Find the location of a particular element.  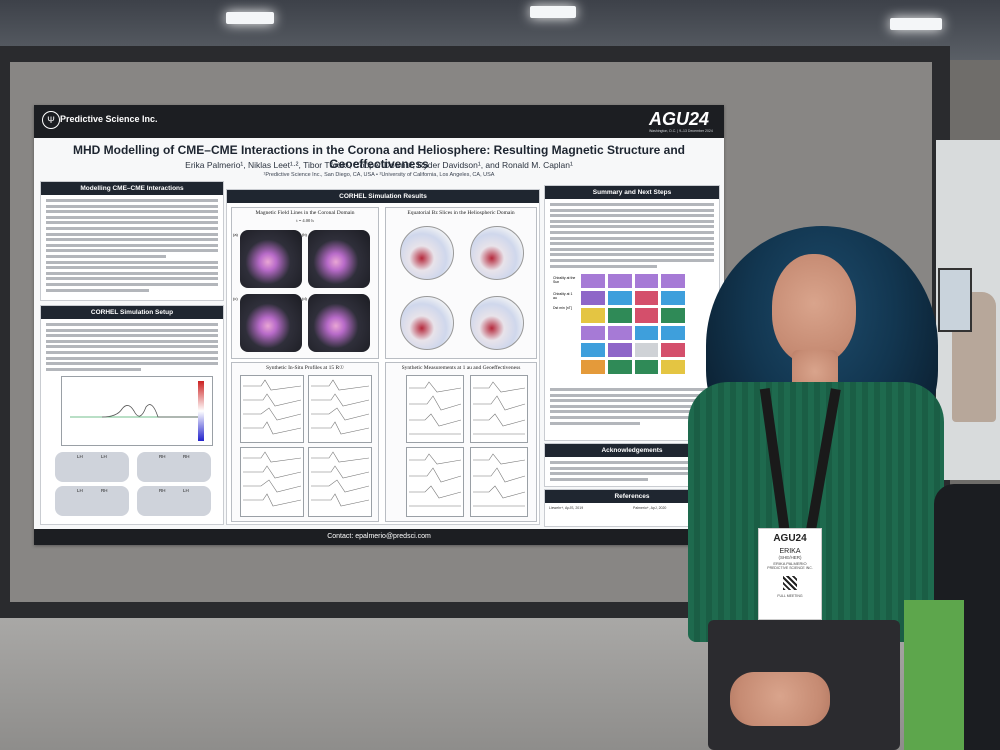

section-modelling: Modelling CME–CME Interactions is located at coordinates (132, 241).